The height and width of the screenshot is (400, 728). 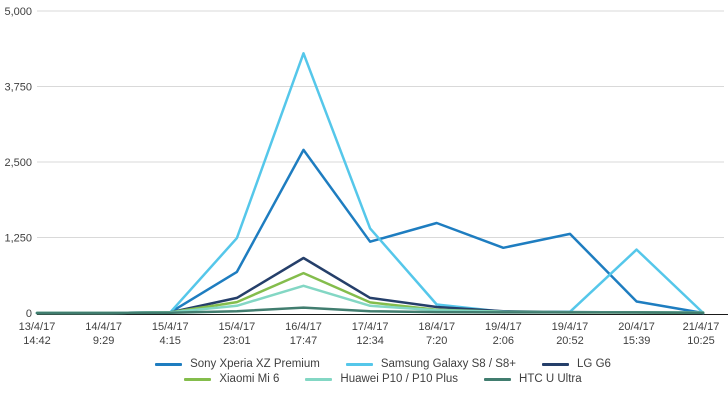 I want to click on y-tick-label: 5,000, so click(x=18, y=12).